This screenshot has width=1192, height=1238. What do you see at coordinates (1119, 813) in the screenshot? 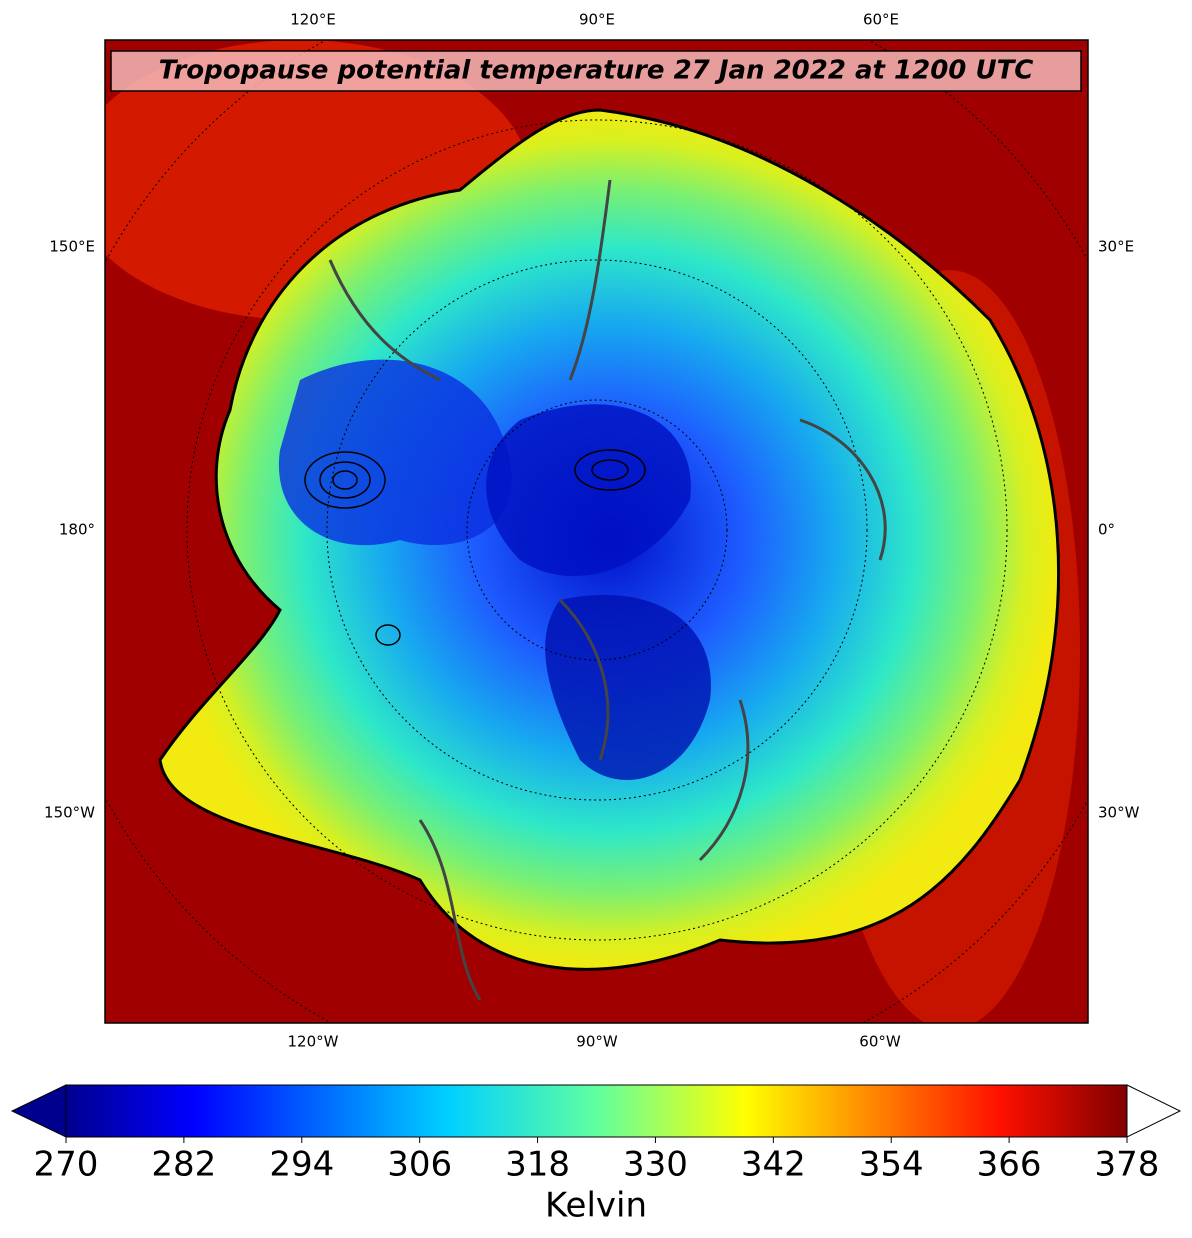
I see `lon-label: 30°W` at bounding box center [1119, 813].